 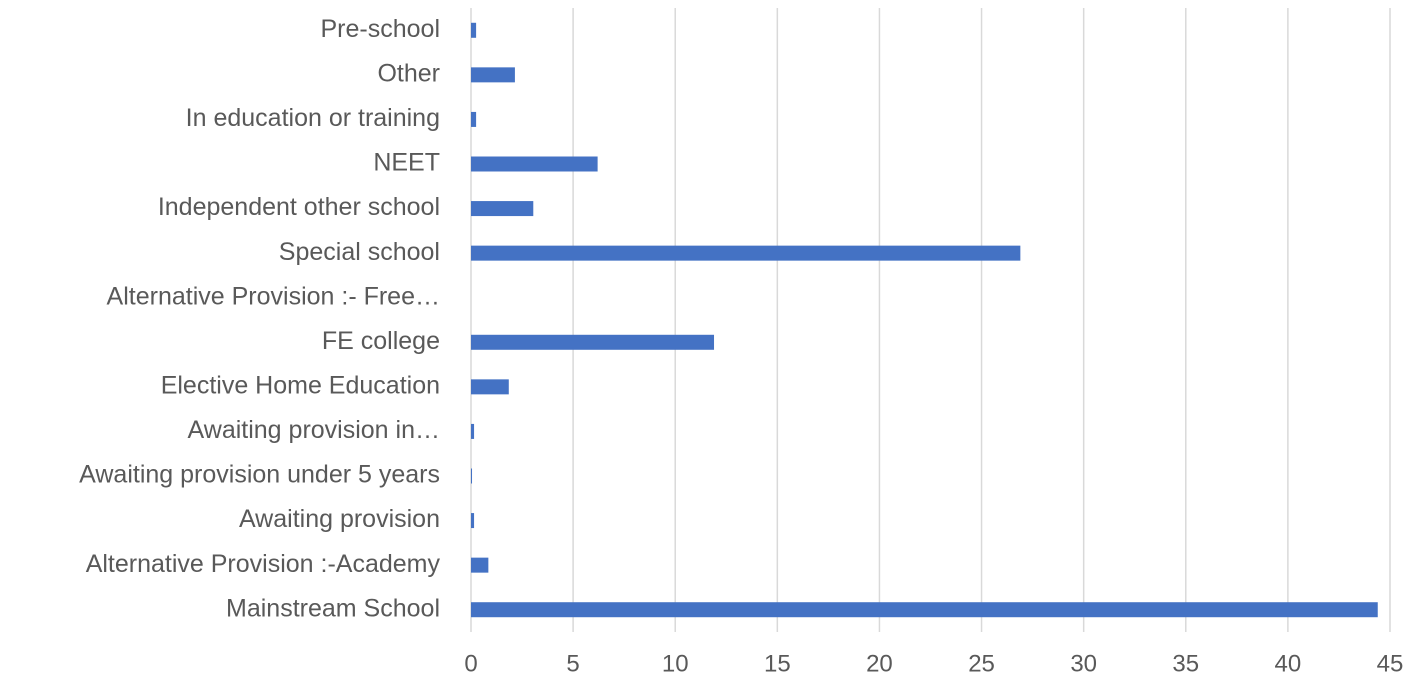 What do you see at coordinates (299, 207) in the screenshot?
I see `y-tick-label: Independent other school` at bounding box center [299, 207].